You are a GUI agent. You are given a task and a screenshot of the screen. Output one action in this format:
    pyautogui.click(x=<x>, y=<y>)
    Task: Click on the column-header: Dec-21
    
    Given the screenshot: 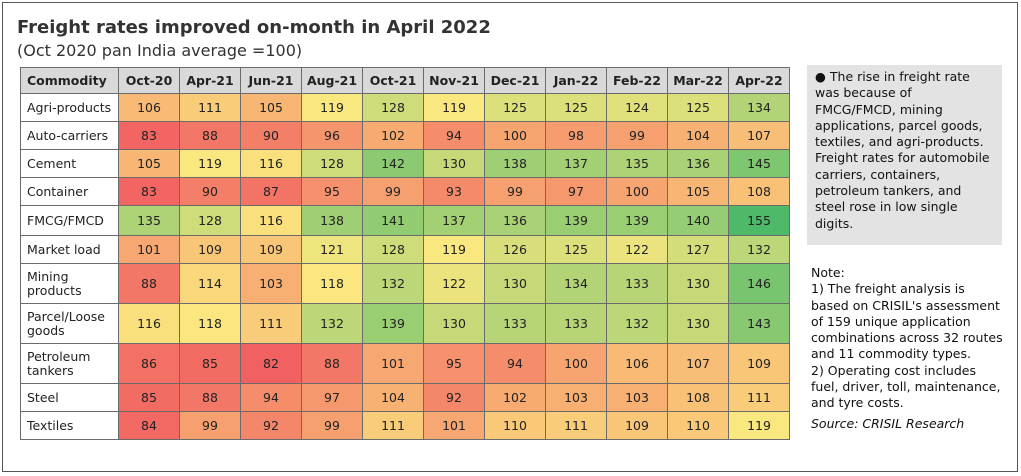 What is the action you would take?
    pyautogui.click(x=515, y=80)
    